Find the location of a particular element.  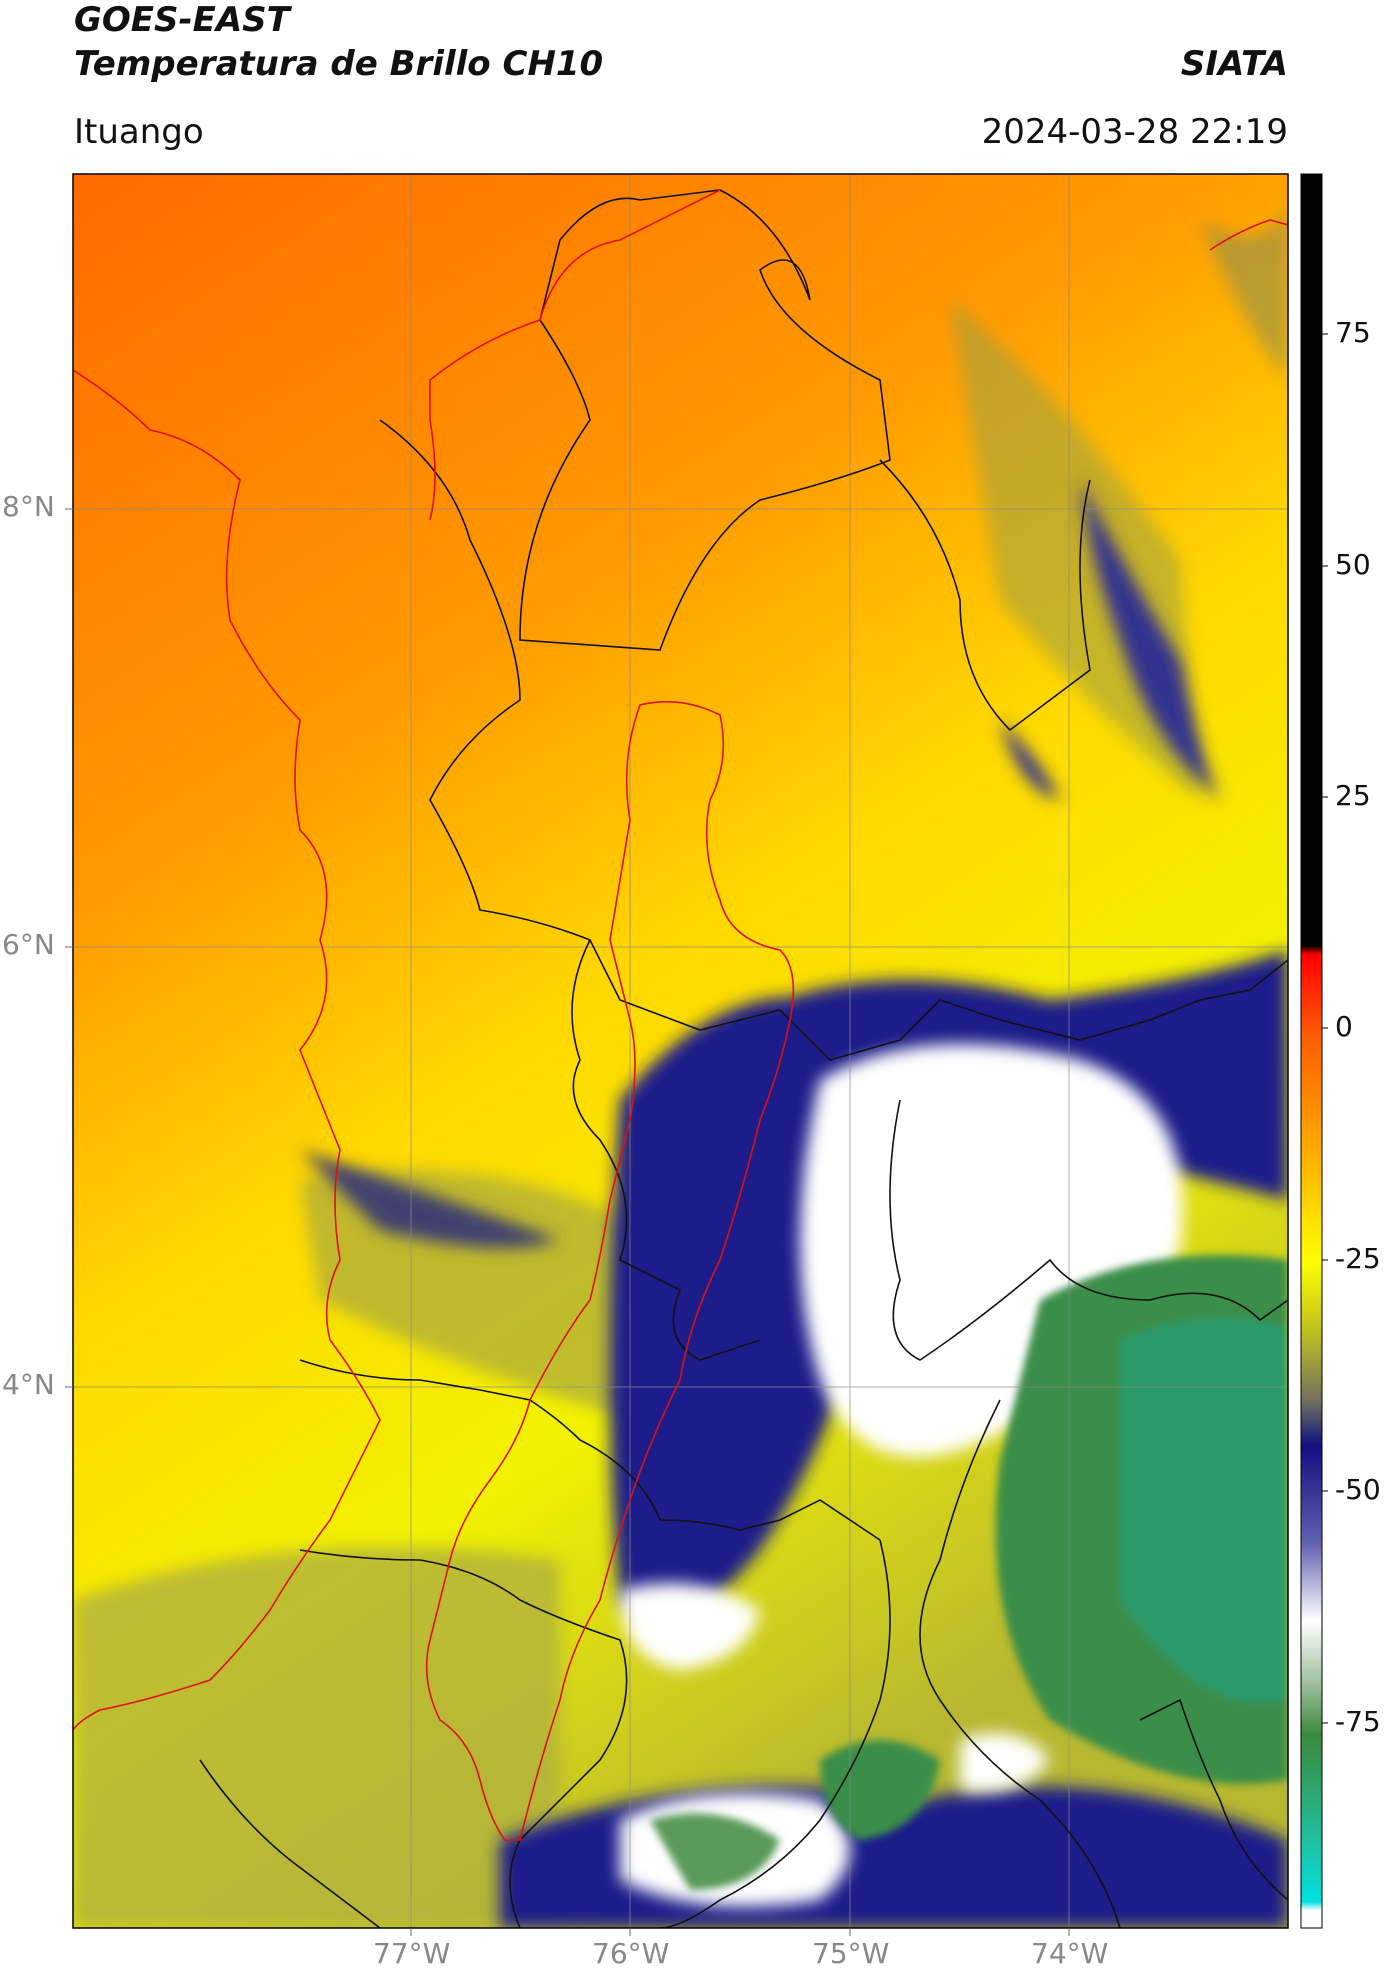

product-title: Temperatura de Brillo CH10 is located at coordinates (339, 64).